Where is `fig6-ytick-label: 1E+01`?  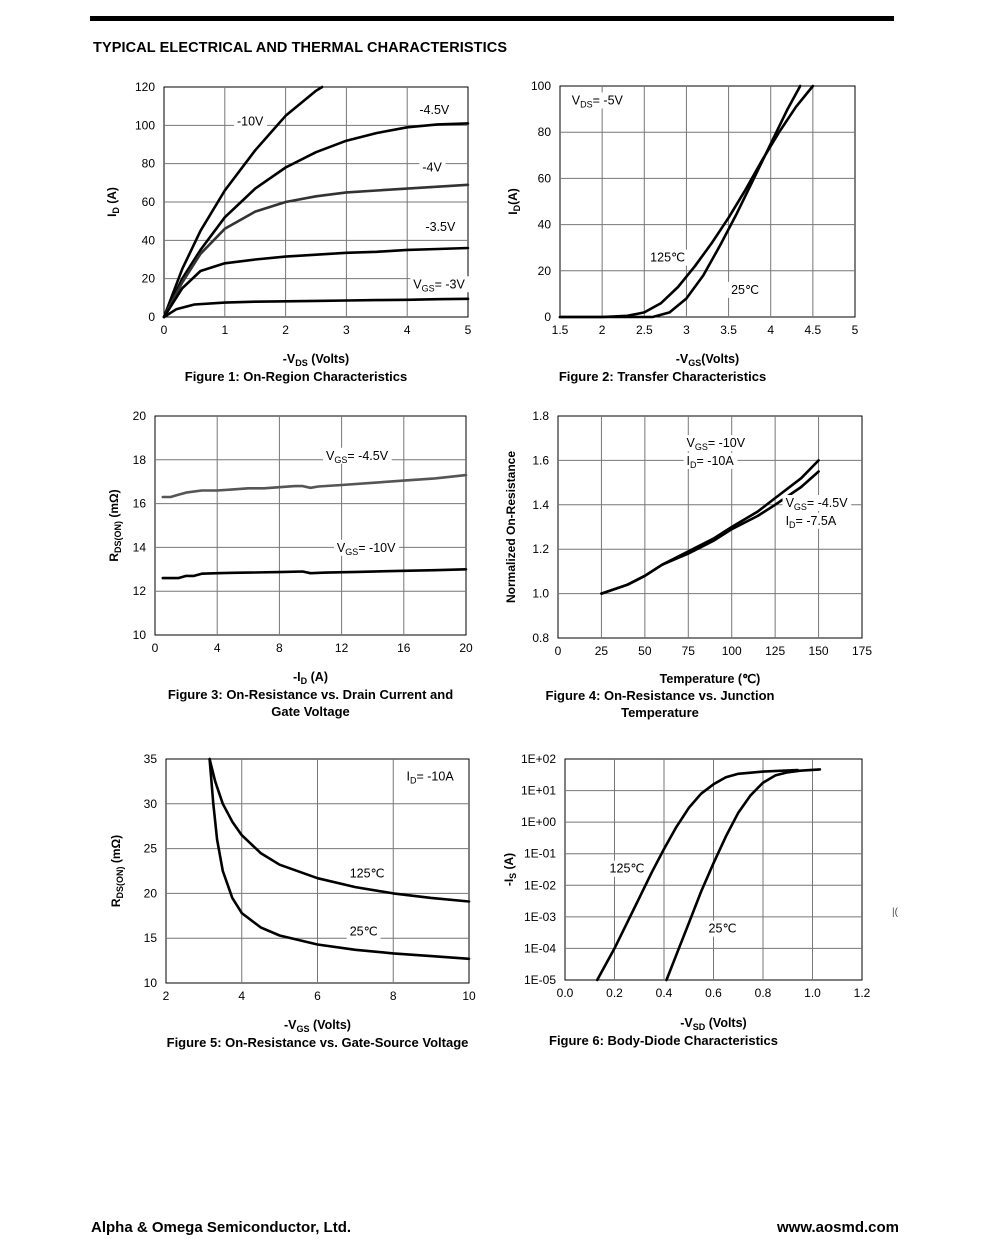 fig6-ytick-label: 1E+01 is located at coordinates (538, 791).